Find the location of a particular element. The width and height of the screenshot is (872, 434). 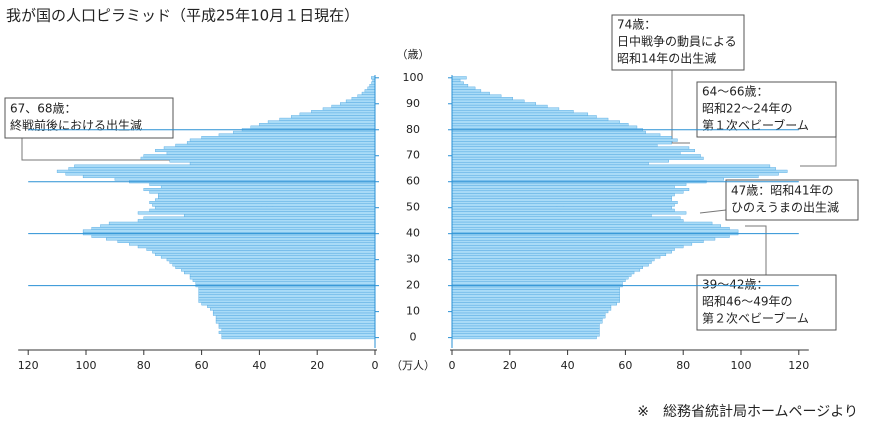

annotation-text: 日中戦争の動員による is located at coordinates (677, 41).